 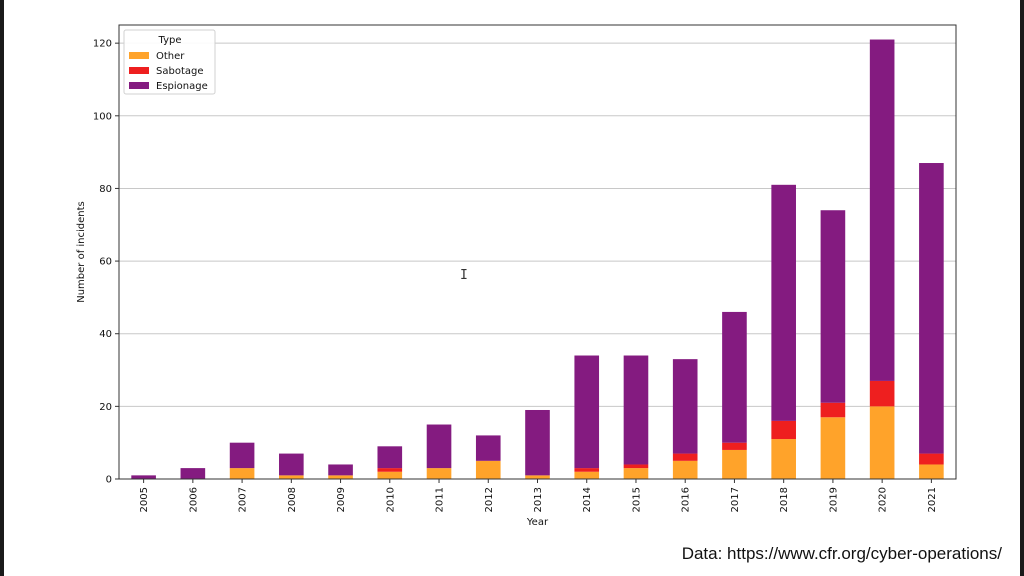 I want to click on bar-sabotage-2017, so click(x=734, y=446).